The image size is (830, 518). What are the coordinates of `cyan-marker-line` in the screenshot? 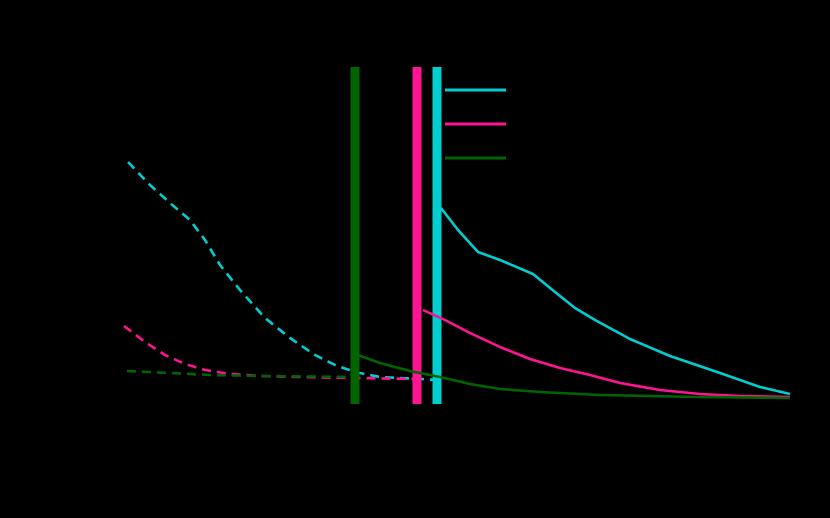 It's located at (437, 235).